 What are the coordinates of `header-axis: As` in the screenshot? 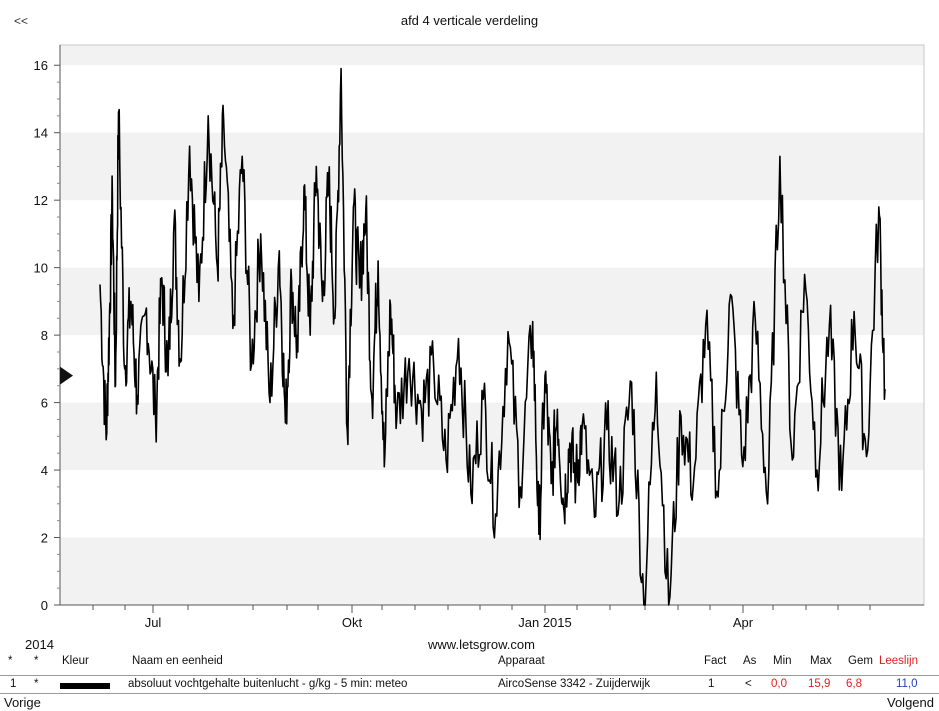 It's located at (750, 661).